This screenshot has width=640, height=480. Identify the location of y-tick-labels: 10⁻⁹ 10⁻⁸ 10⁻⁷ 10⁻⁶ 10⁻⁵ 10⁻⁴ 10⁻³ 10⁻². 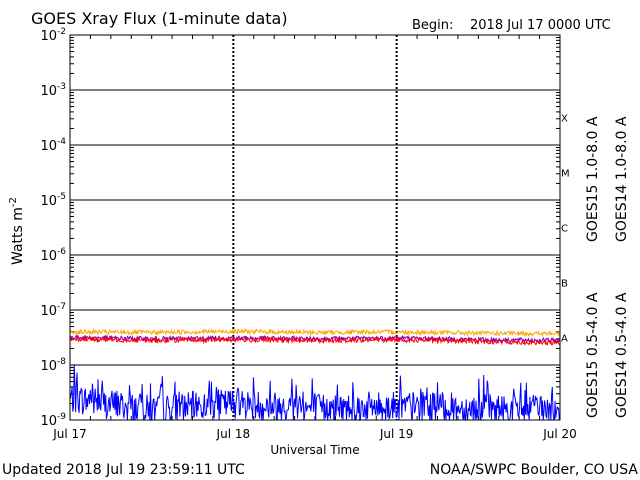
(53, 228).